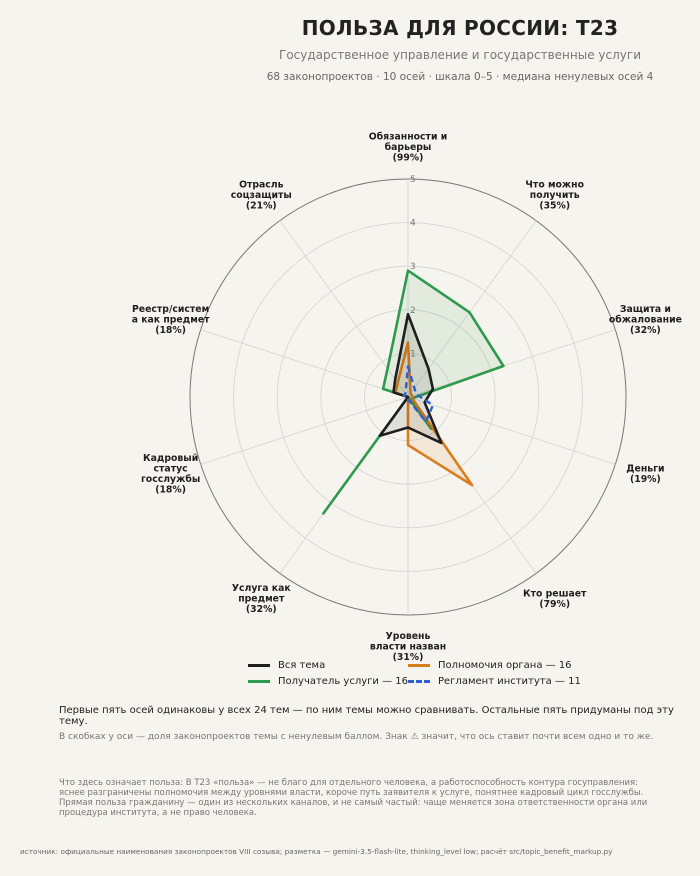 The width and height of the screenshot is (700, 876). I want to click on legend-item: Регламент института — 11, so click(508, 681).